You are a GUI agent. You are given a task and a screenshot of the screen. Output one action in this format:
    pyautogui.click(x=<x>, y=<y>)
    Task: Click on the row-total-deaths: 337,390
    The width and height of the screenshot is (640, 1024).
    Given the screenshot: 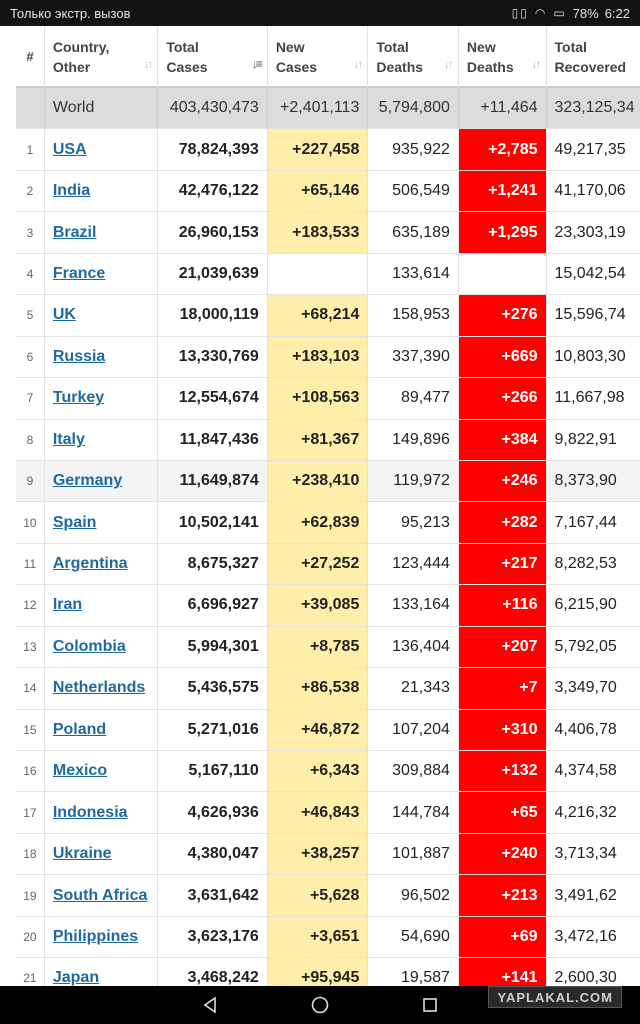 What is the action you would take?
    pyautogui.click(x=413, y=357)
    